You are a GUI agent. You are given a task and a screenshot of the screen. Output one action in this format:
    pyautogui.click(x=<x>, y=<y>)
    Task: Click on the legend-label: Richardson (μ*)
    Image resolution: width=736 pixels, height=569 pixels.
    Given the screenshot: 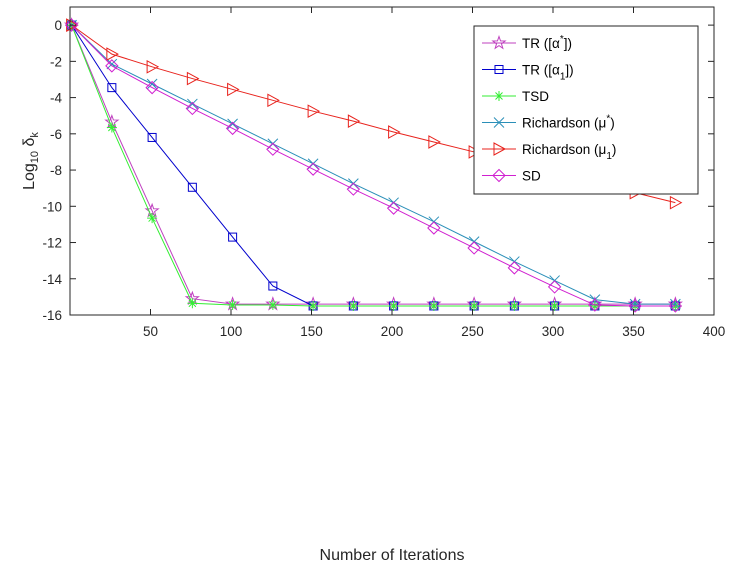 What is the action you would take?
    pyautogui.click(x=568, y=122)
    